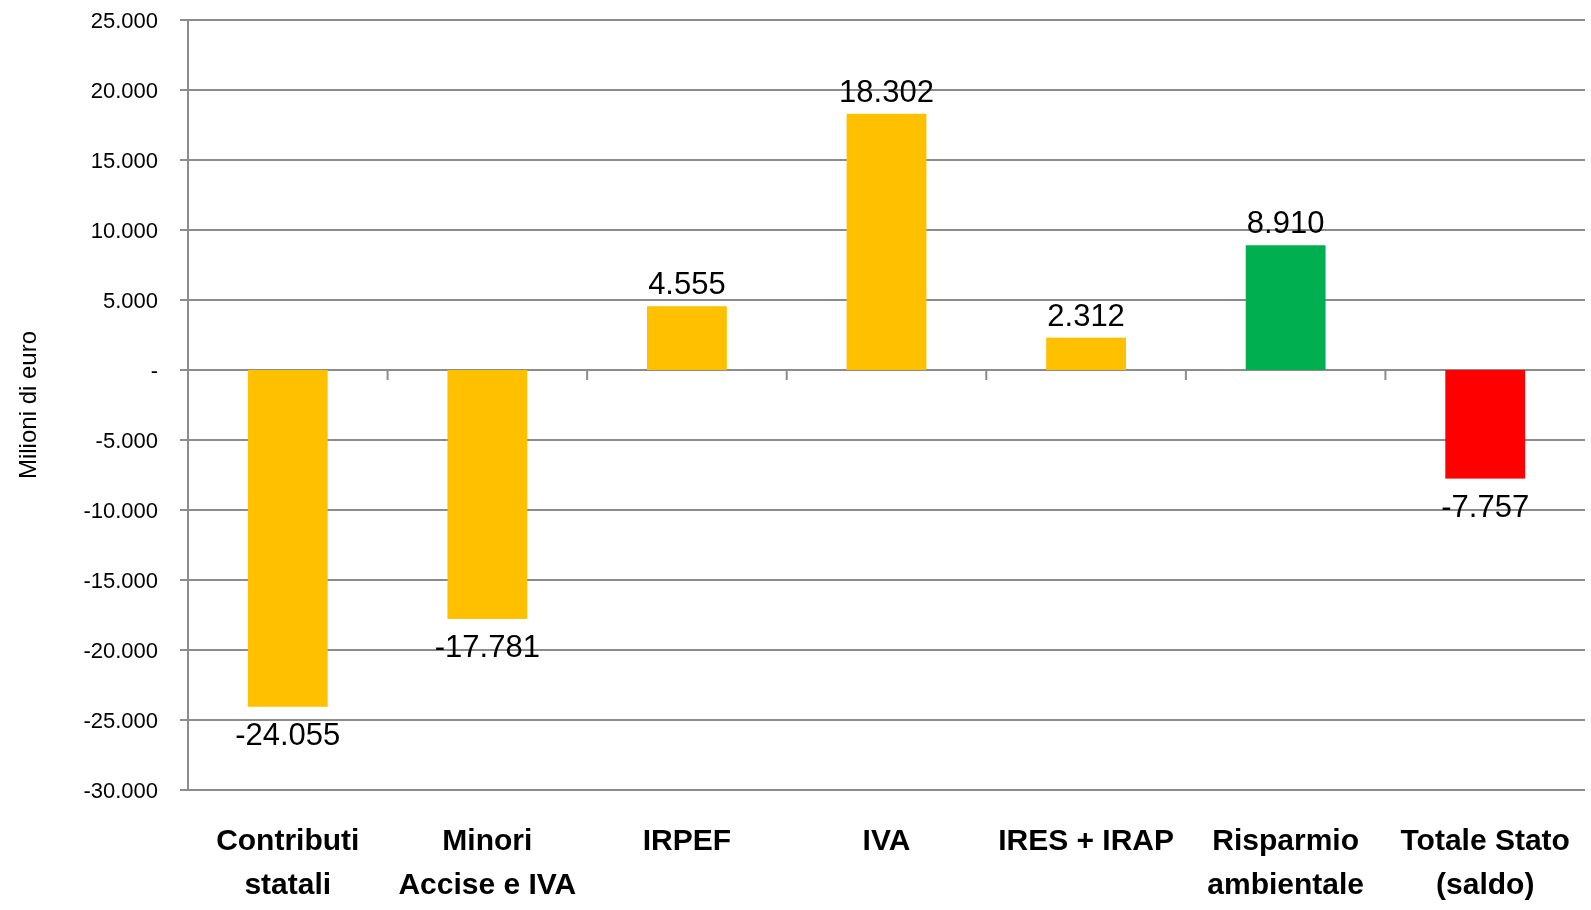  Describe the element at coordinates (154, 370) in the screenshot. I see `y-tick-label: -` at that location.